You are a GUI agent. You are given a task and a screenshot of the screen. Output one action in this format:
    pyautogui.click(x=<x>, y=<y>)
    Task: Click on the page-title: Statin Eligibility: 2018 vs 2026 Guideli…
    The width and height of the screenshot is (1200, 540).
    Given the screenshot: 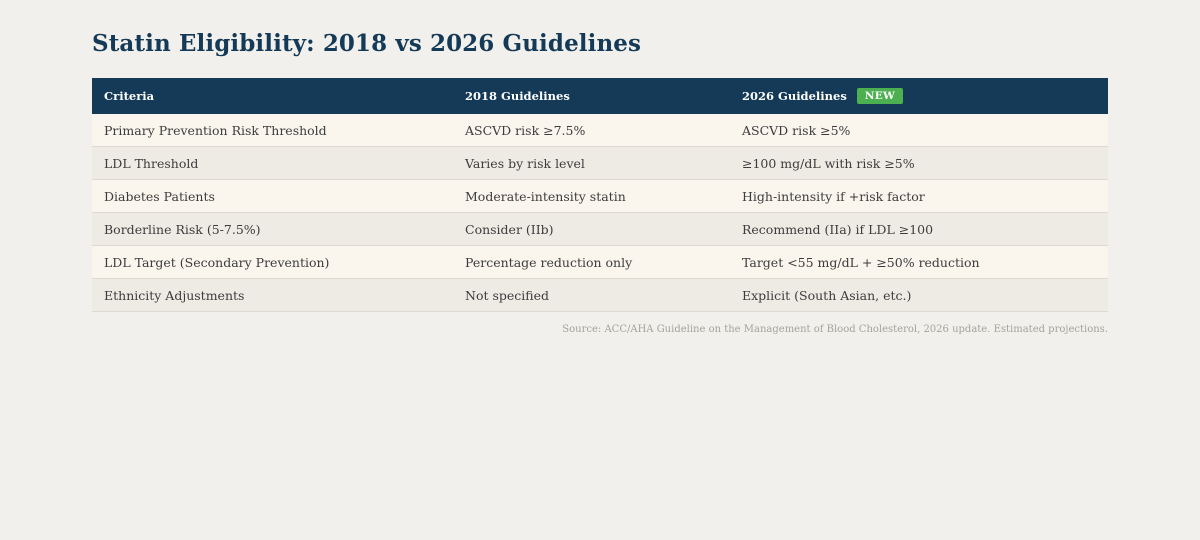 What is the action you would take?
    pyautogui.click(x=367, y=43)
    